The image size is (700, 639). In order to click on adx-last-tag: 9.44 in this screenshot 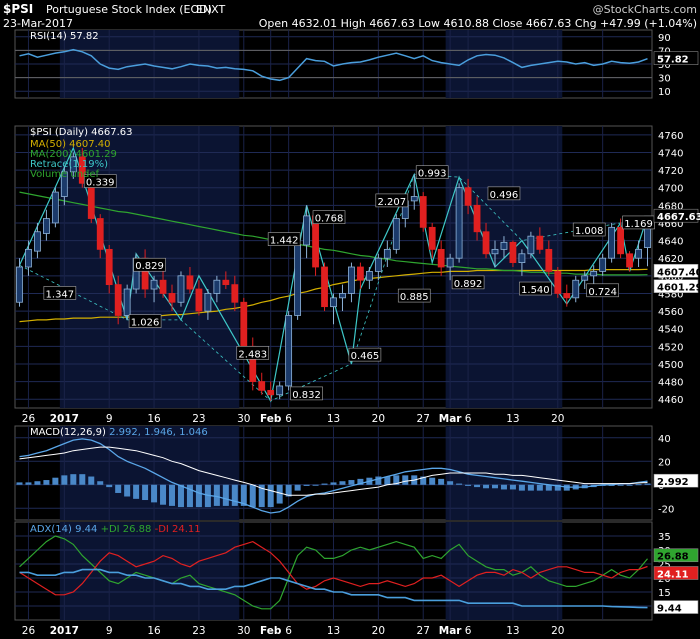, I will do `click(669, 609)`.